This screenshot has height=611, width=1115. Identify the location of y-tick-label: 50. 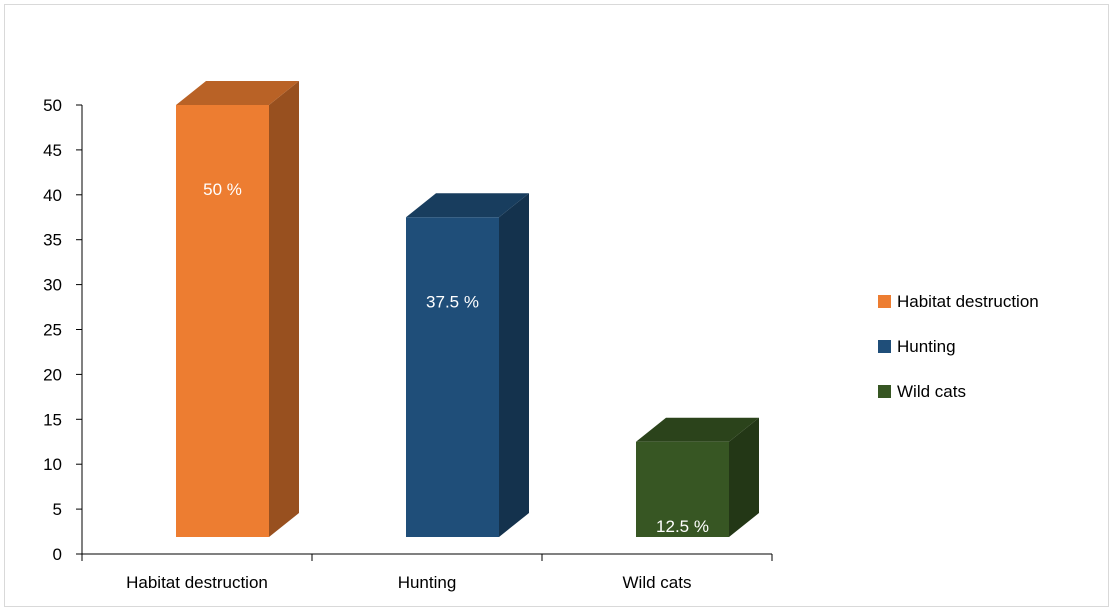
(52, 105).